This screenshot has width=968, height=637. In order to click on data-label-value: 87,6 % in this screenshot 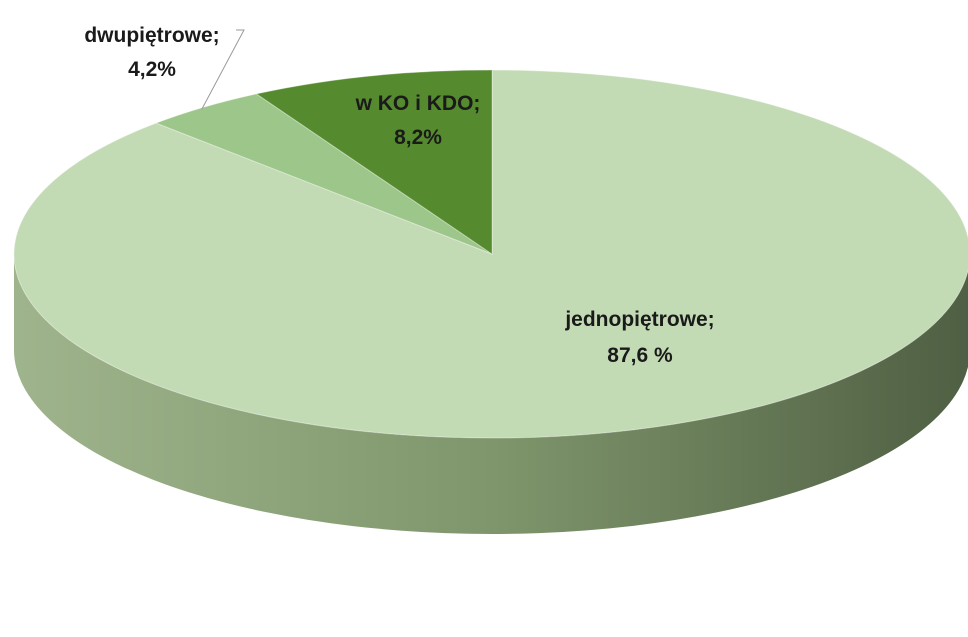, I will do `click(640, 355)`.